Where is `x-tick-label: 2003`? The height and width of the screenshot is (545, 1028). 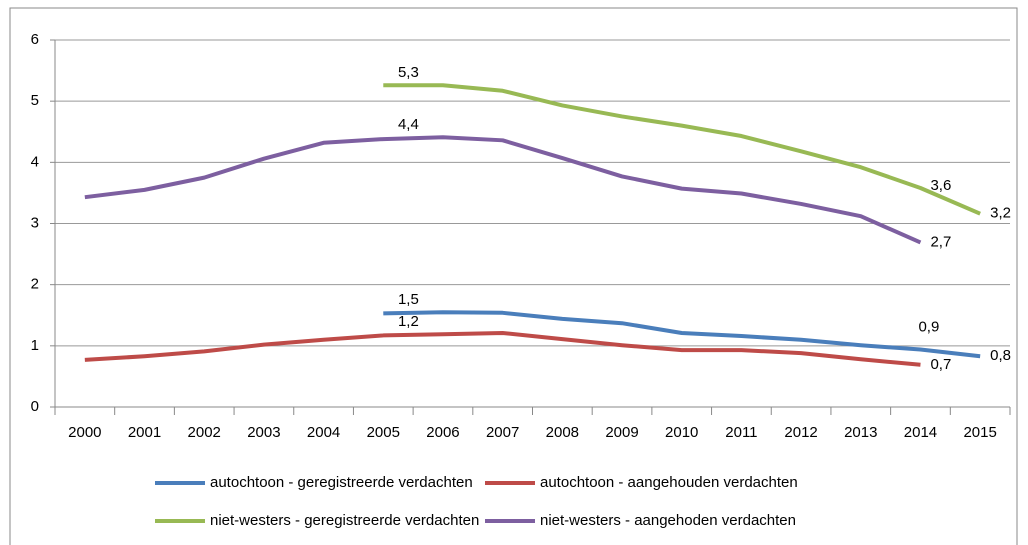
x-tick-label: 2003 is located at coordinates (263, 432).